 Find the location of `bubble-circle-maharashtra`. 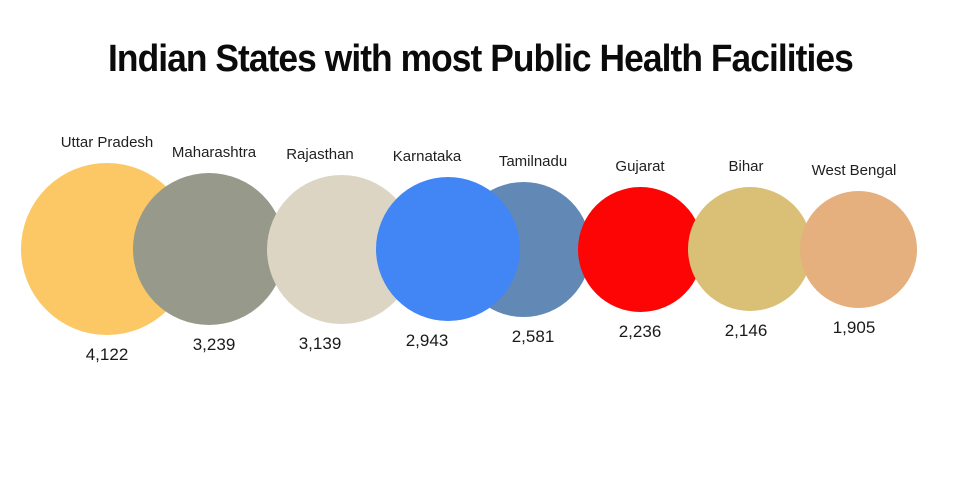

bubble-circle-maharashtra is located at coordinates (209, 249).